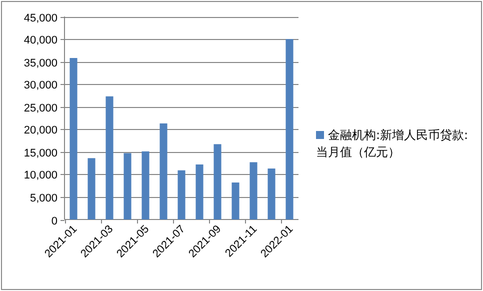 The width and height of the screenshot is (483, 291). What do you see at coordinates (41, 86) in the screenshot?
I see `y-tick-label: 30,000` at bounding box center [41, 86].